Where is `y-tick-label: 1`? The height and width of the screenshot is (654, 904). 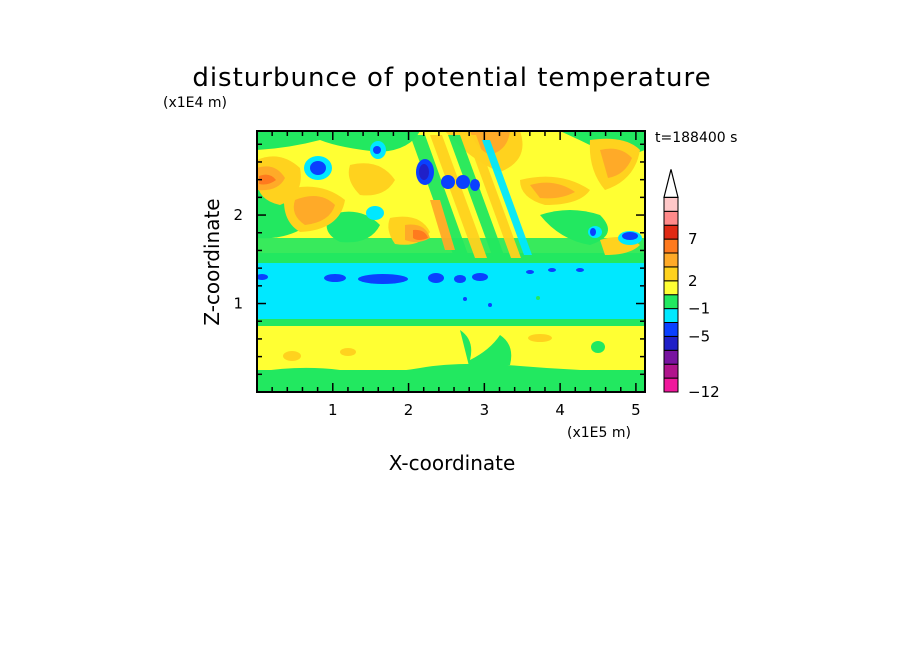 y-tick-label: 1 is located at coordinates (238, 304).